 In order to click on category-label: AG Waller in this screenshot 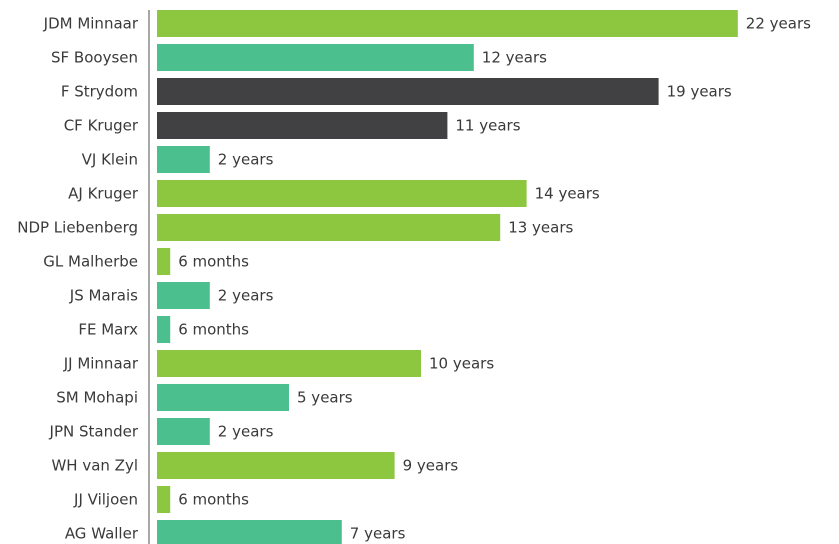, I will do `click(102, 534)`.